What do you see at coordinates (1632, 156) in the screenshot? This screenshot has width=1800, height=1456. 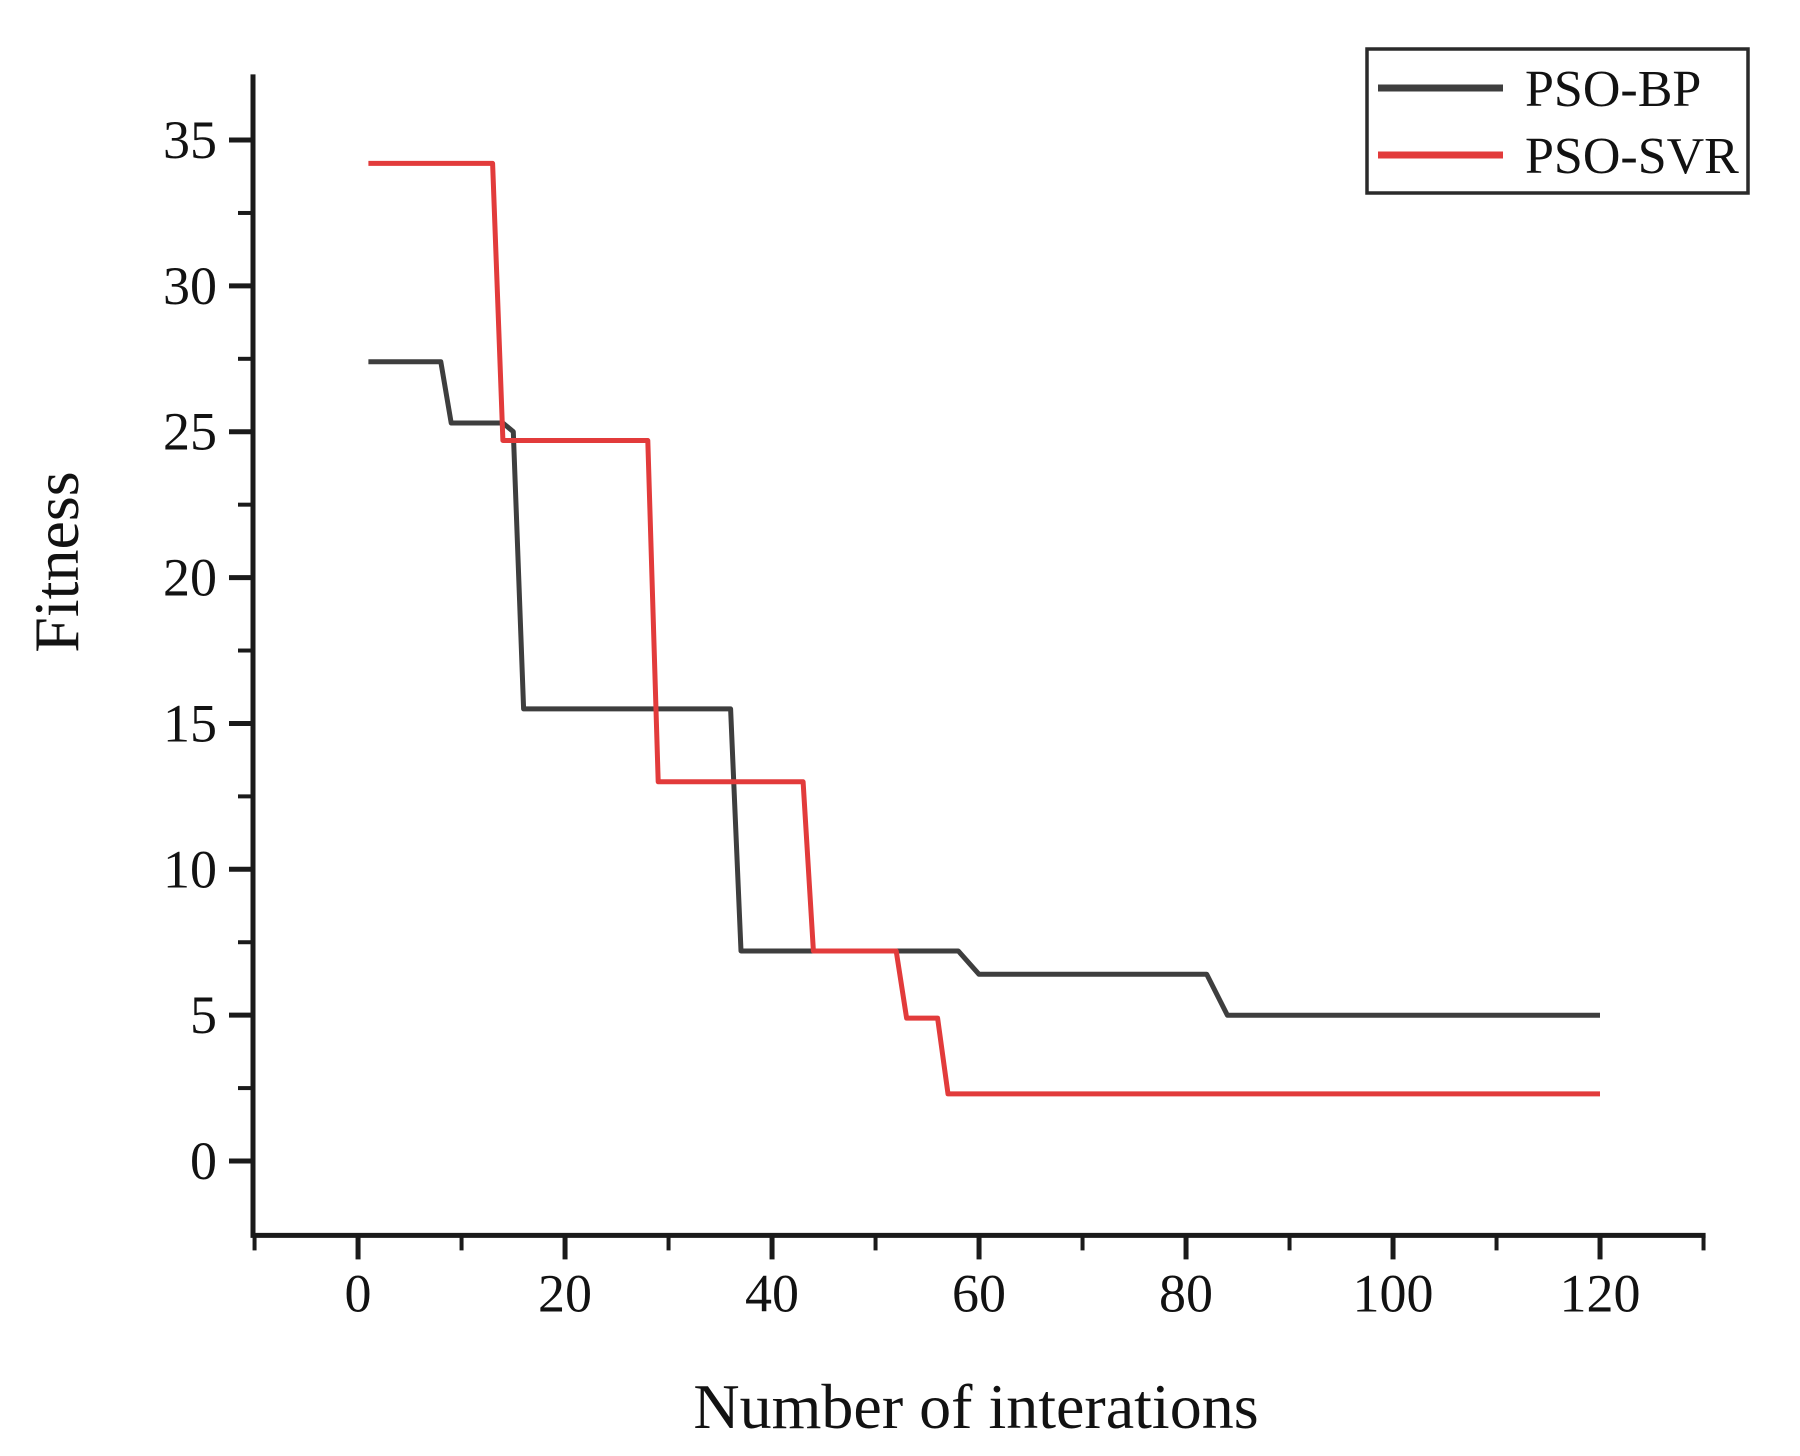 I see `legend-label-pso-svr: PSO-SVR` at bounding box center [1632, 156].